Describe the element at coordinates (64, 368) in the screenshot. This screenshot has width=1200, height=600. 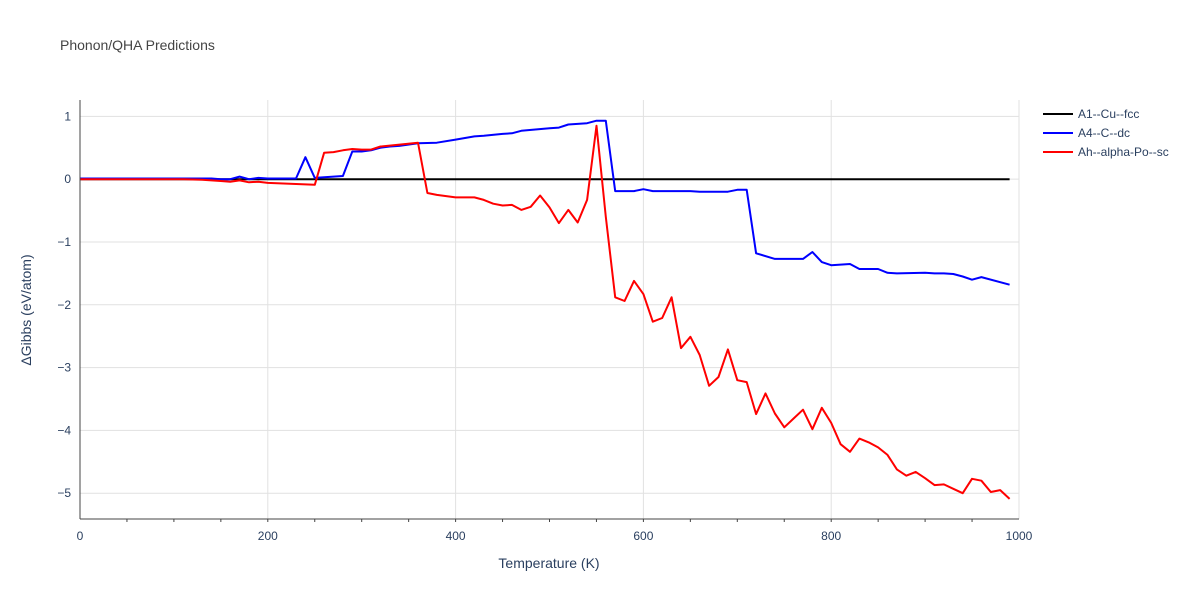
I see `y-tick-label: −3` at that location.